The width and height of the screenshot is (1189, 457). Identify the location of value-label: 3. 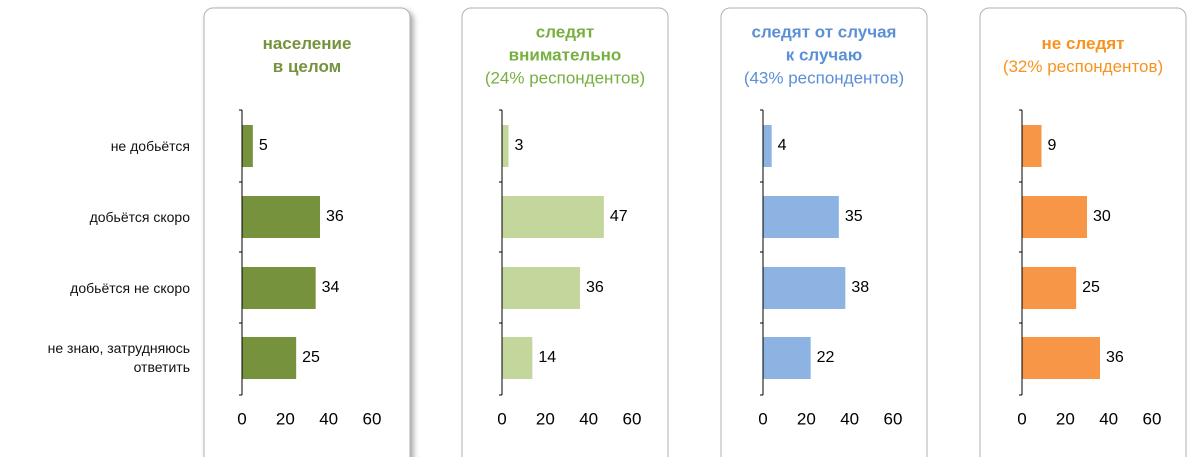
(519, 145).